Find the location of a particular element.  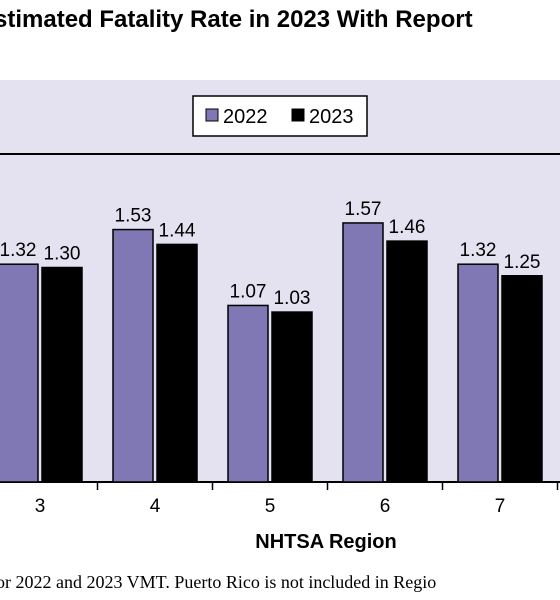

legend-swatch-2023 is located at coordinates (298, 115).